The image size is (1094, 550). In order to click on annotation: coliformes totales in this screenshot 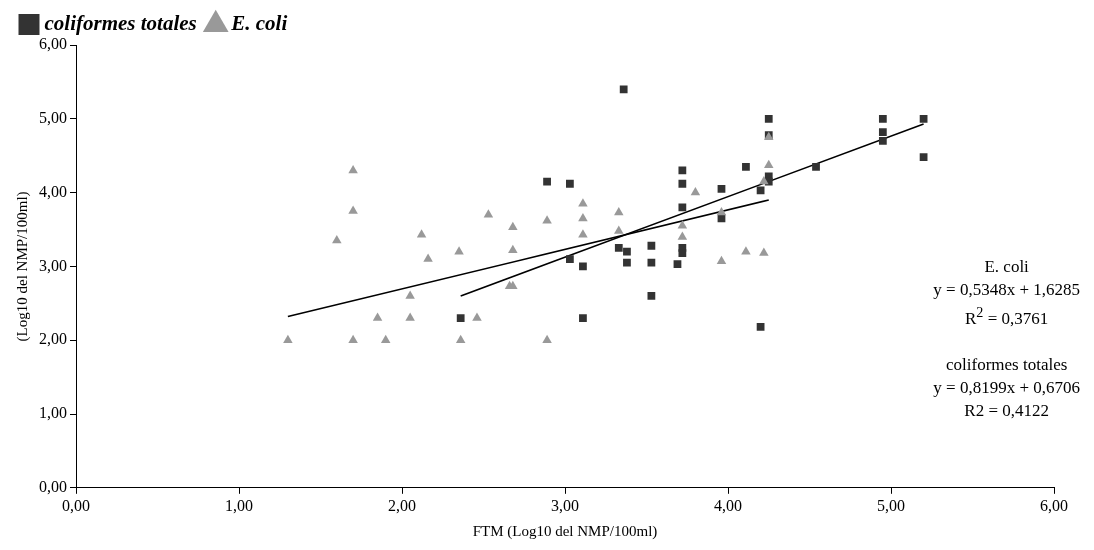, I will do `click(1007, 364)`.